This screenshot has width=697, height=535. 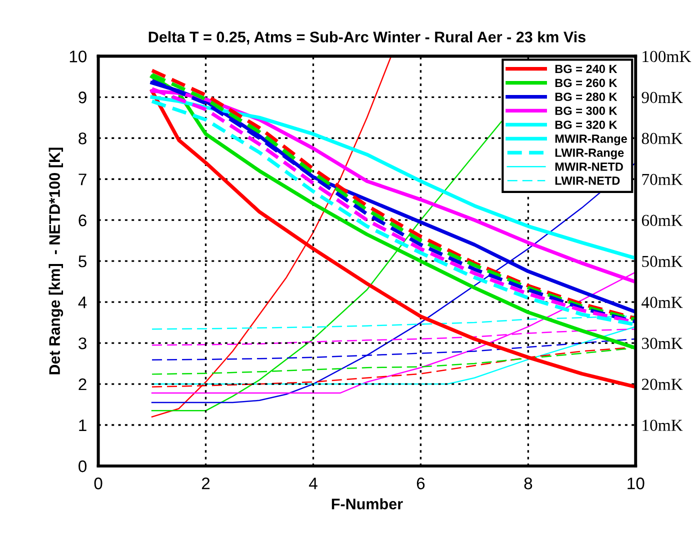 I want to click on y-tick-label: 10, so click(x=78, y=56).